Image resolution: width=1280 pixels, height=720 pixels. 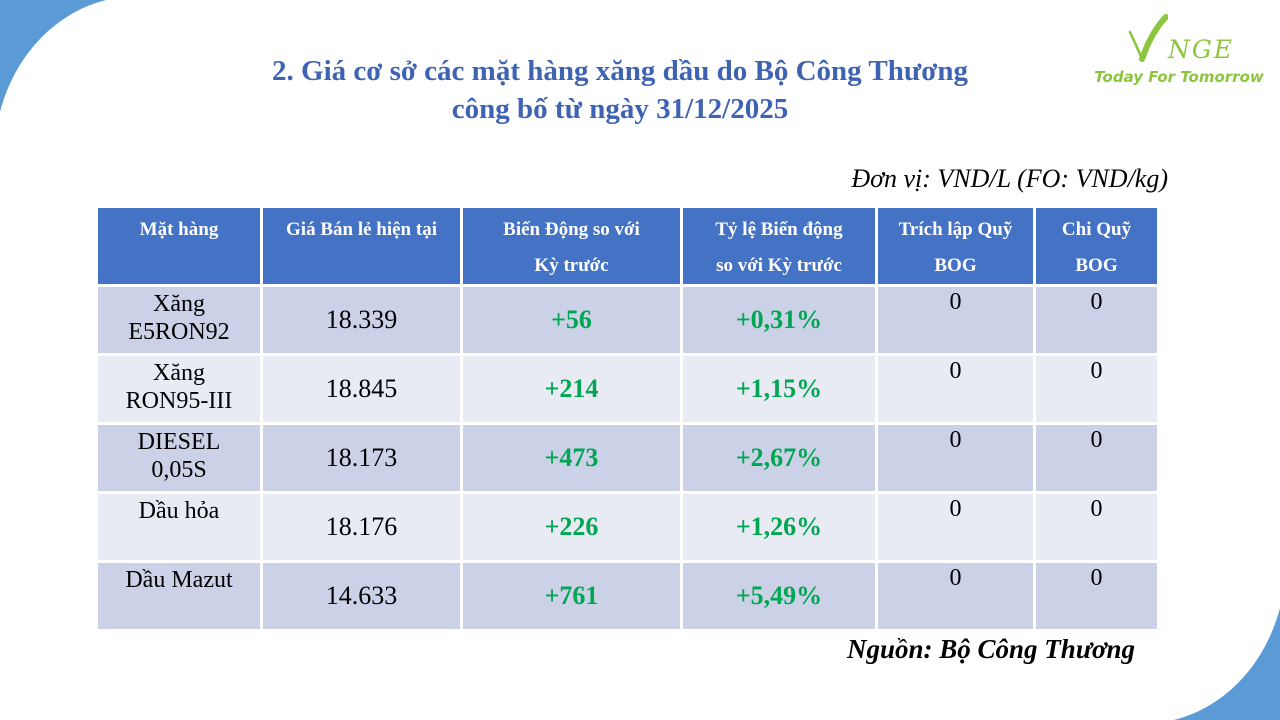 I want to click on logo-brand: NGE, so click(x=1179, y=39).